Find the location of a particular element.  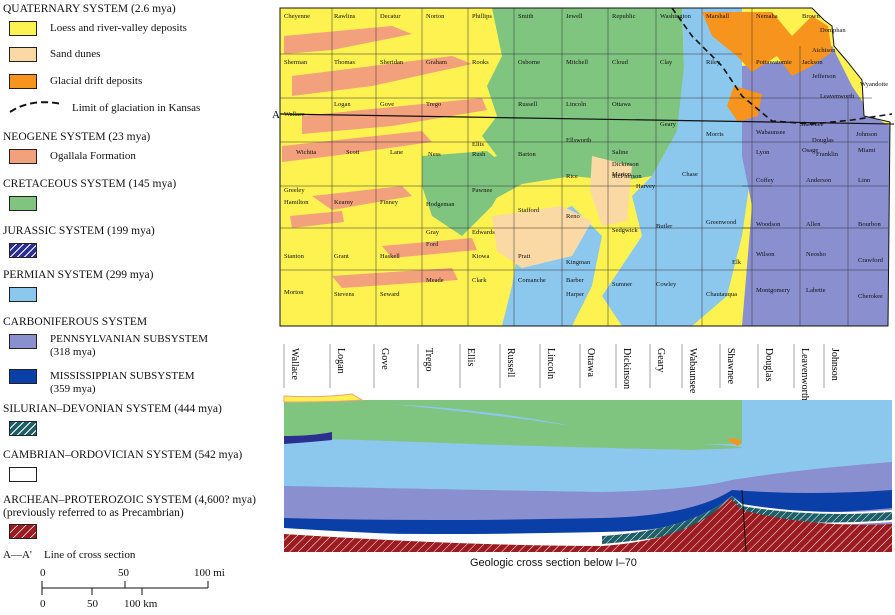

county-label: Greeley is located at coordinates (294, 190).